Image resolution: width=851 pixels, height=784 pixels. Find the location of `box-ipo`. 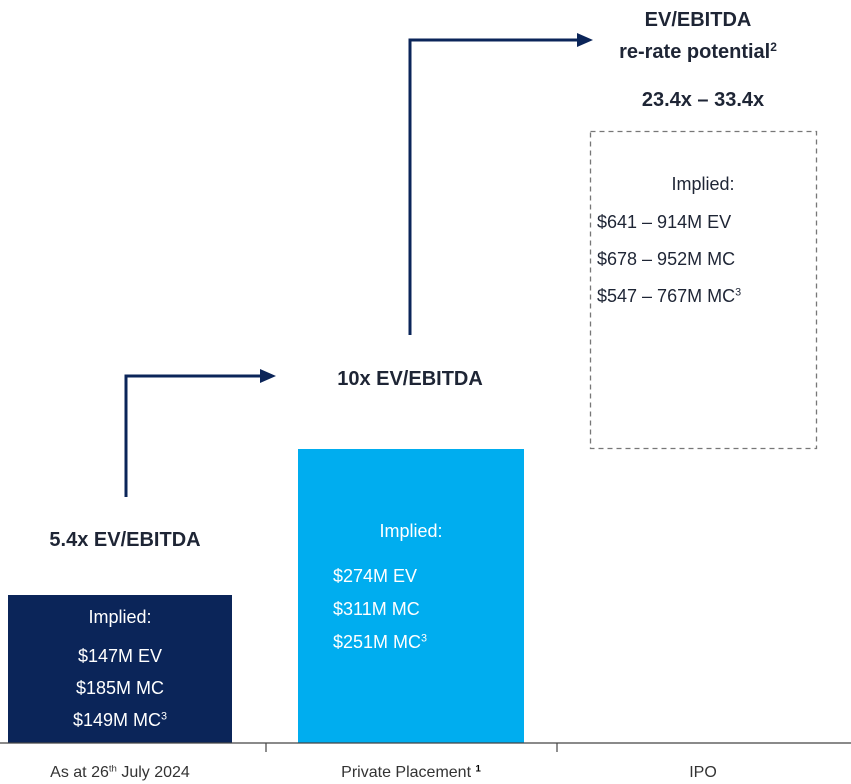

box-ipo is located at coordinates (703, 290).